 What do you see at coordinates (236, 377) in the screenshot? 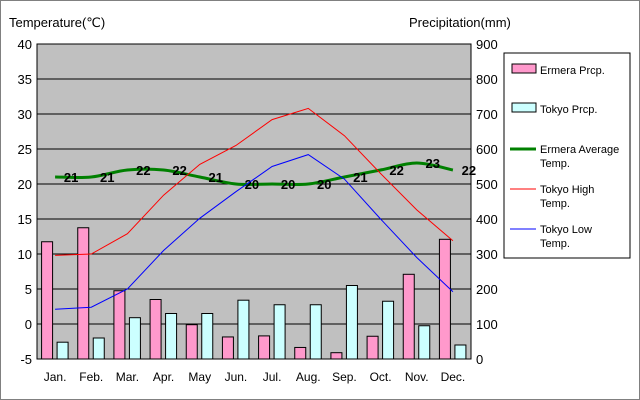
I see `month-label: Jun.` at bounding box center [236, 377].